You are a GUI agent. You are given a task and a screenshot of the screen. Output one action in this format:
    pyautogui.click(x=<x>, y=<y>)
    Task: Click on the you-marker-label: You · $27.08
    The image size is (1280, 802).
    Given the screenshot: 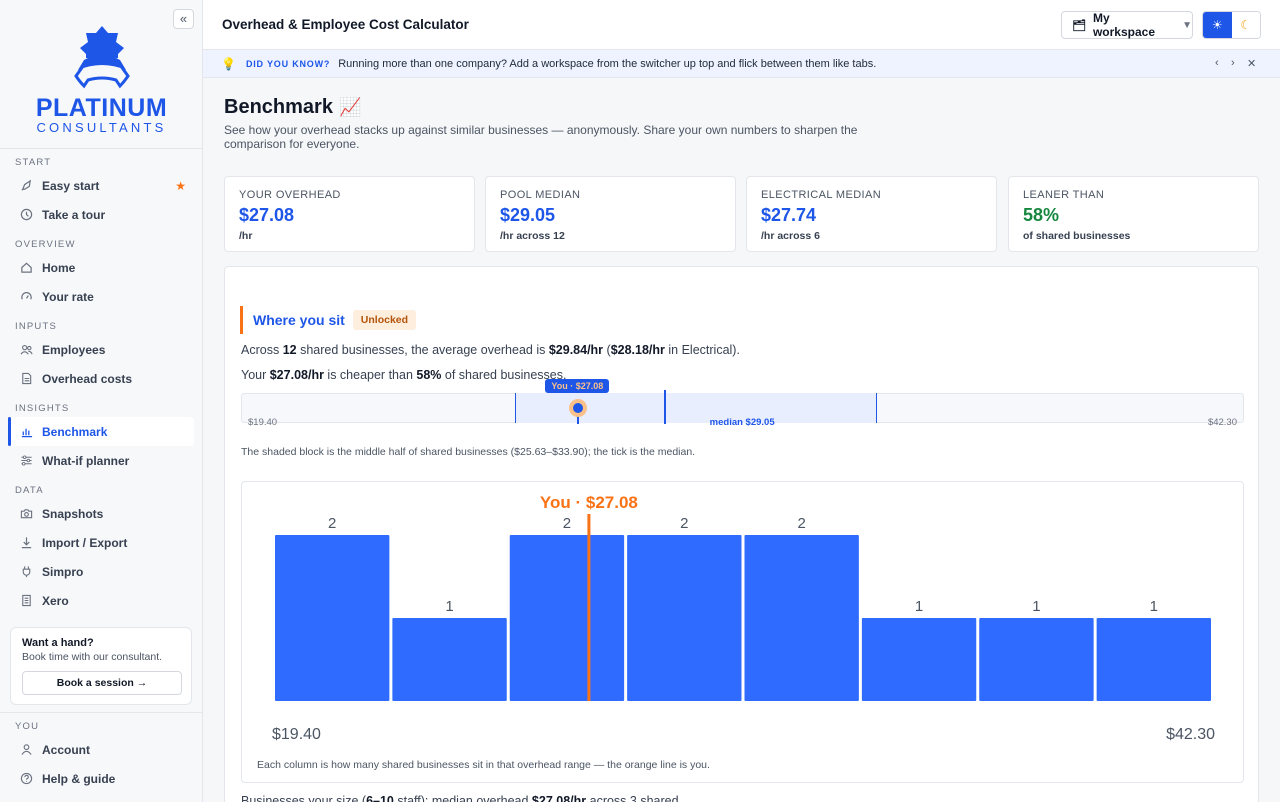 What is the action you would take?
    pyautogui.click(x=589, y=502)
    